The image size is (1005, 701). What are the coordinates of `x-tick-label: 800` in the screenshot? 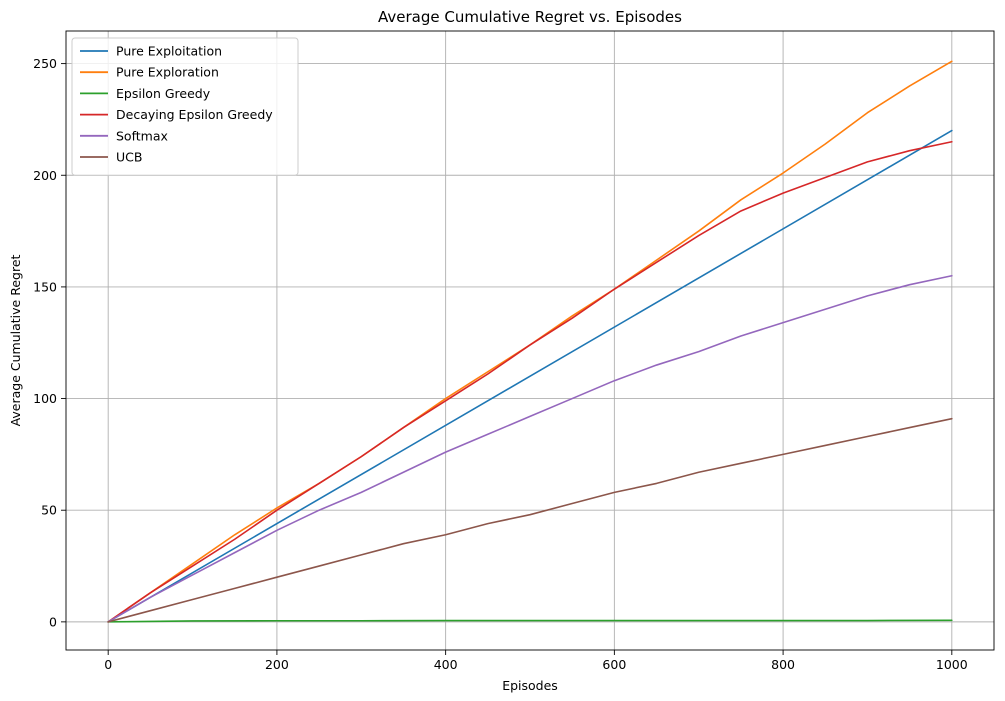 It's located at (783, 664).